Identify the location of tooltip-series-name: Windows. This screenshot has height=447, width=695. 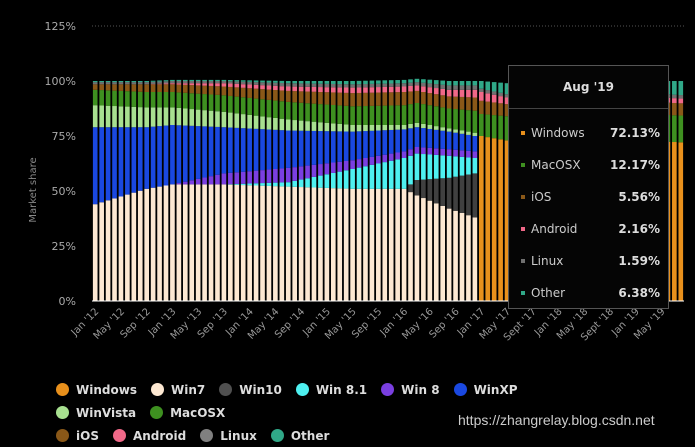
(558, 133).